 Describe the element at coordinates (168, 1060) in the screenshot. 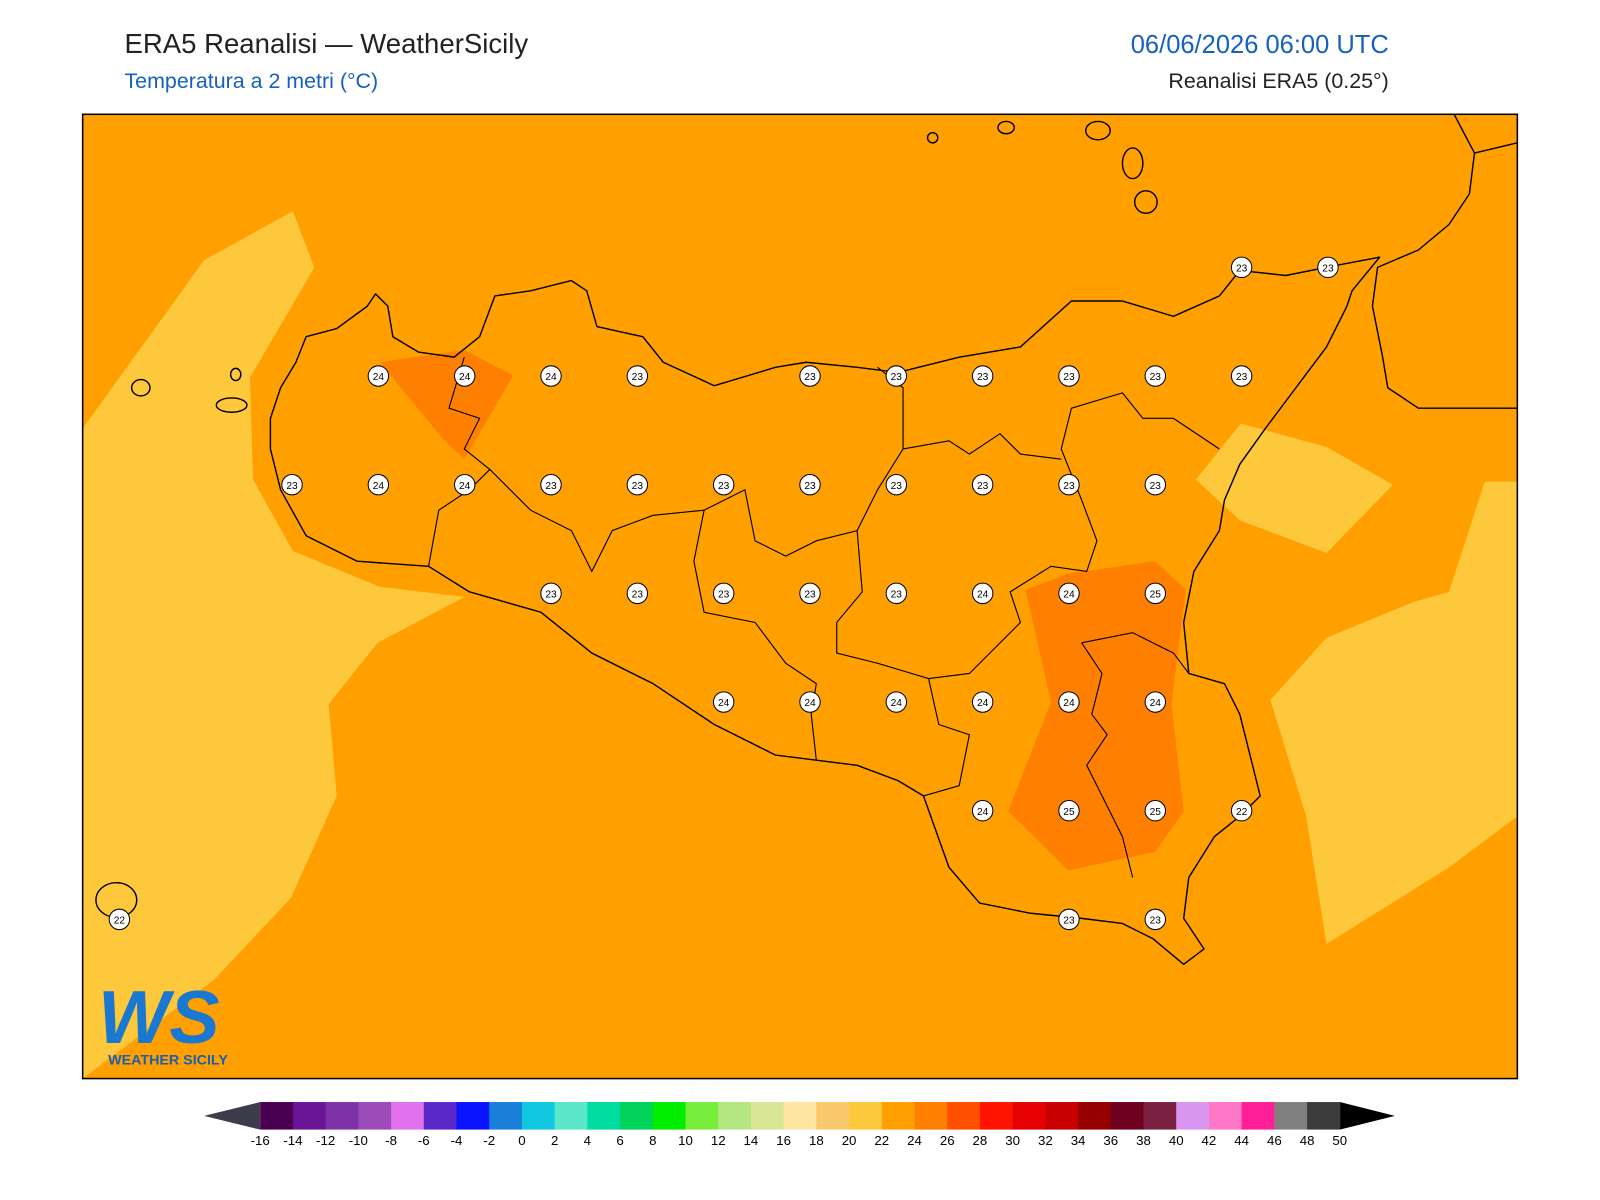

I see `logo-text: WEATHER SICILY` at that location.